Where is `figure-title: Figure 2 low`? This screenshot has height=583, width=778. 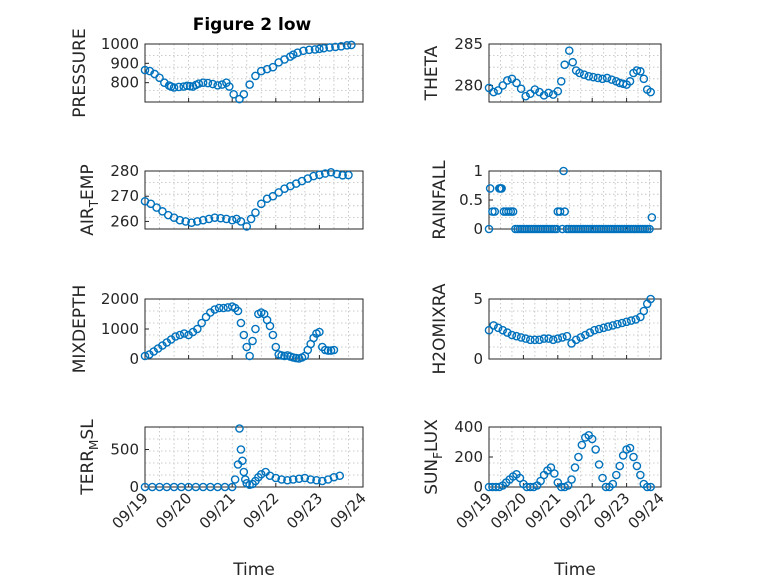 figure-title: Figure 2 low is located at coordinates (252, 25).